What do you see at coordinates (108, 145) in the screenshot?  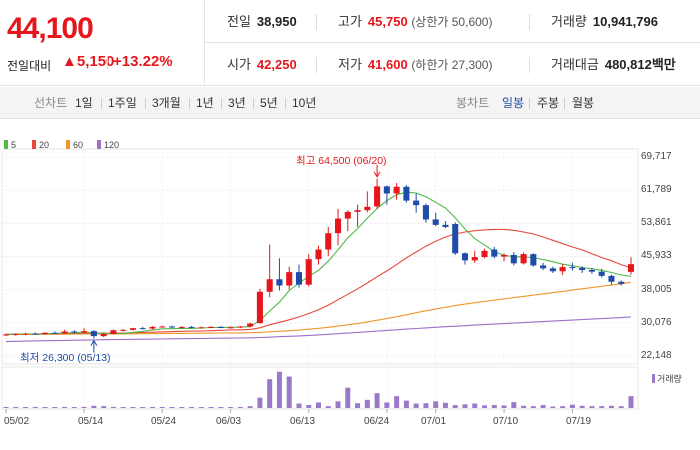 I see `legend-ma120: 120` at bounding box center [108, 145].